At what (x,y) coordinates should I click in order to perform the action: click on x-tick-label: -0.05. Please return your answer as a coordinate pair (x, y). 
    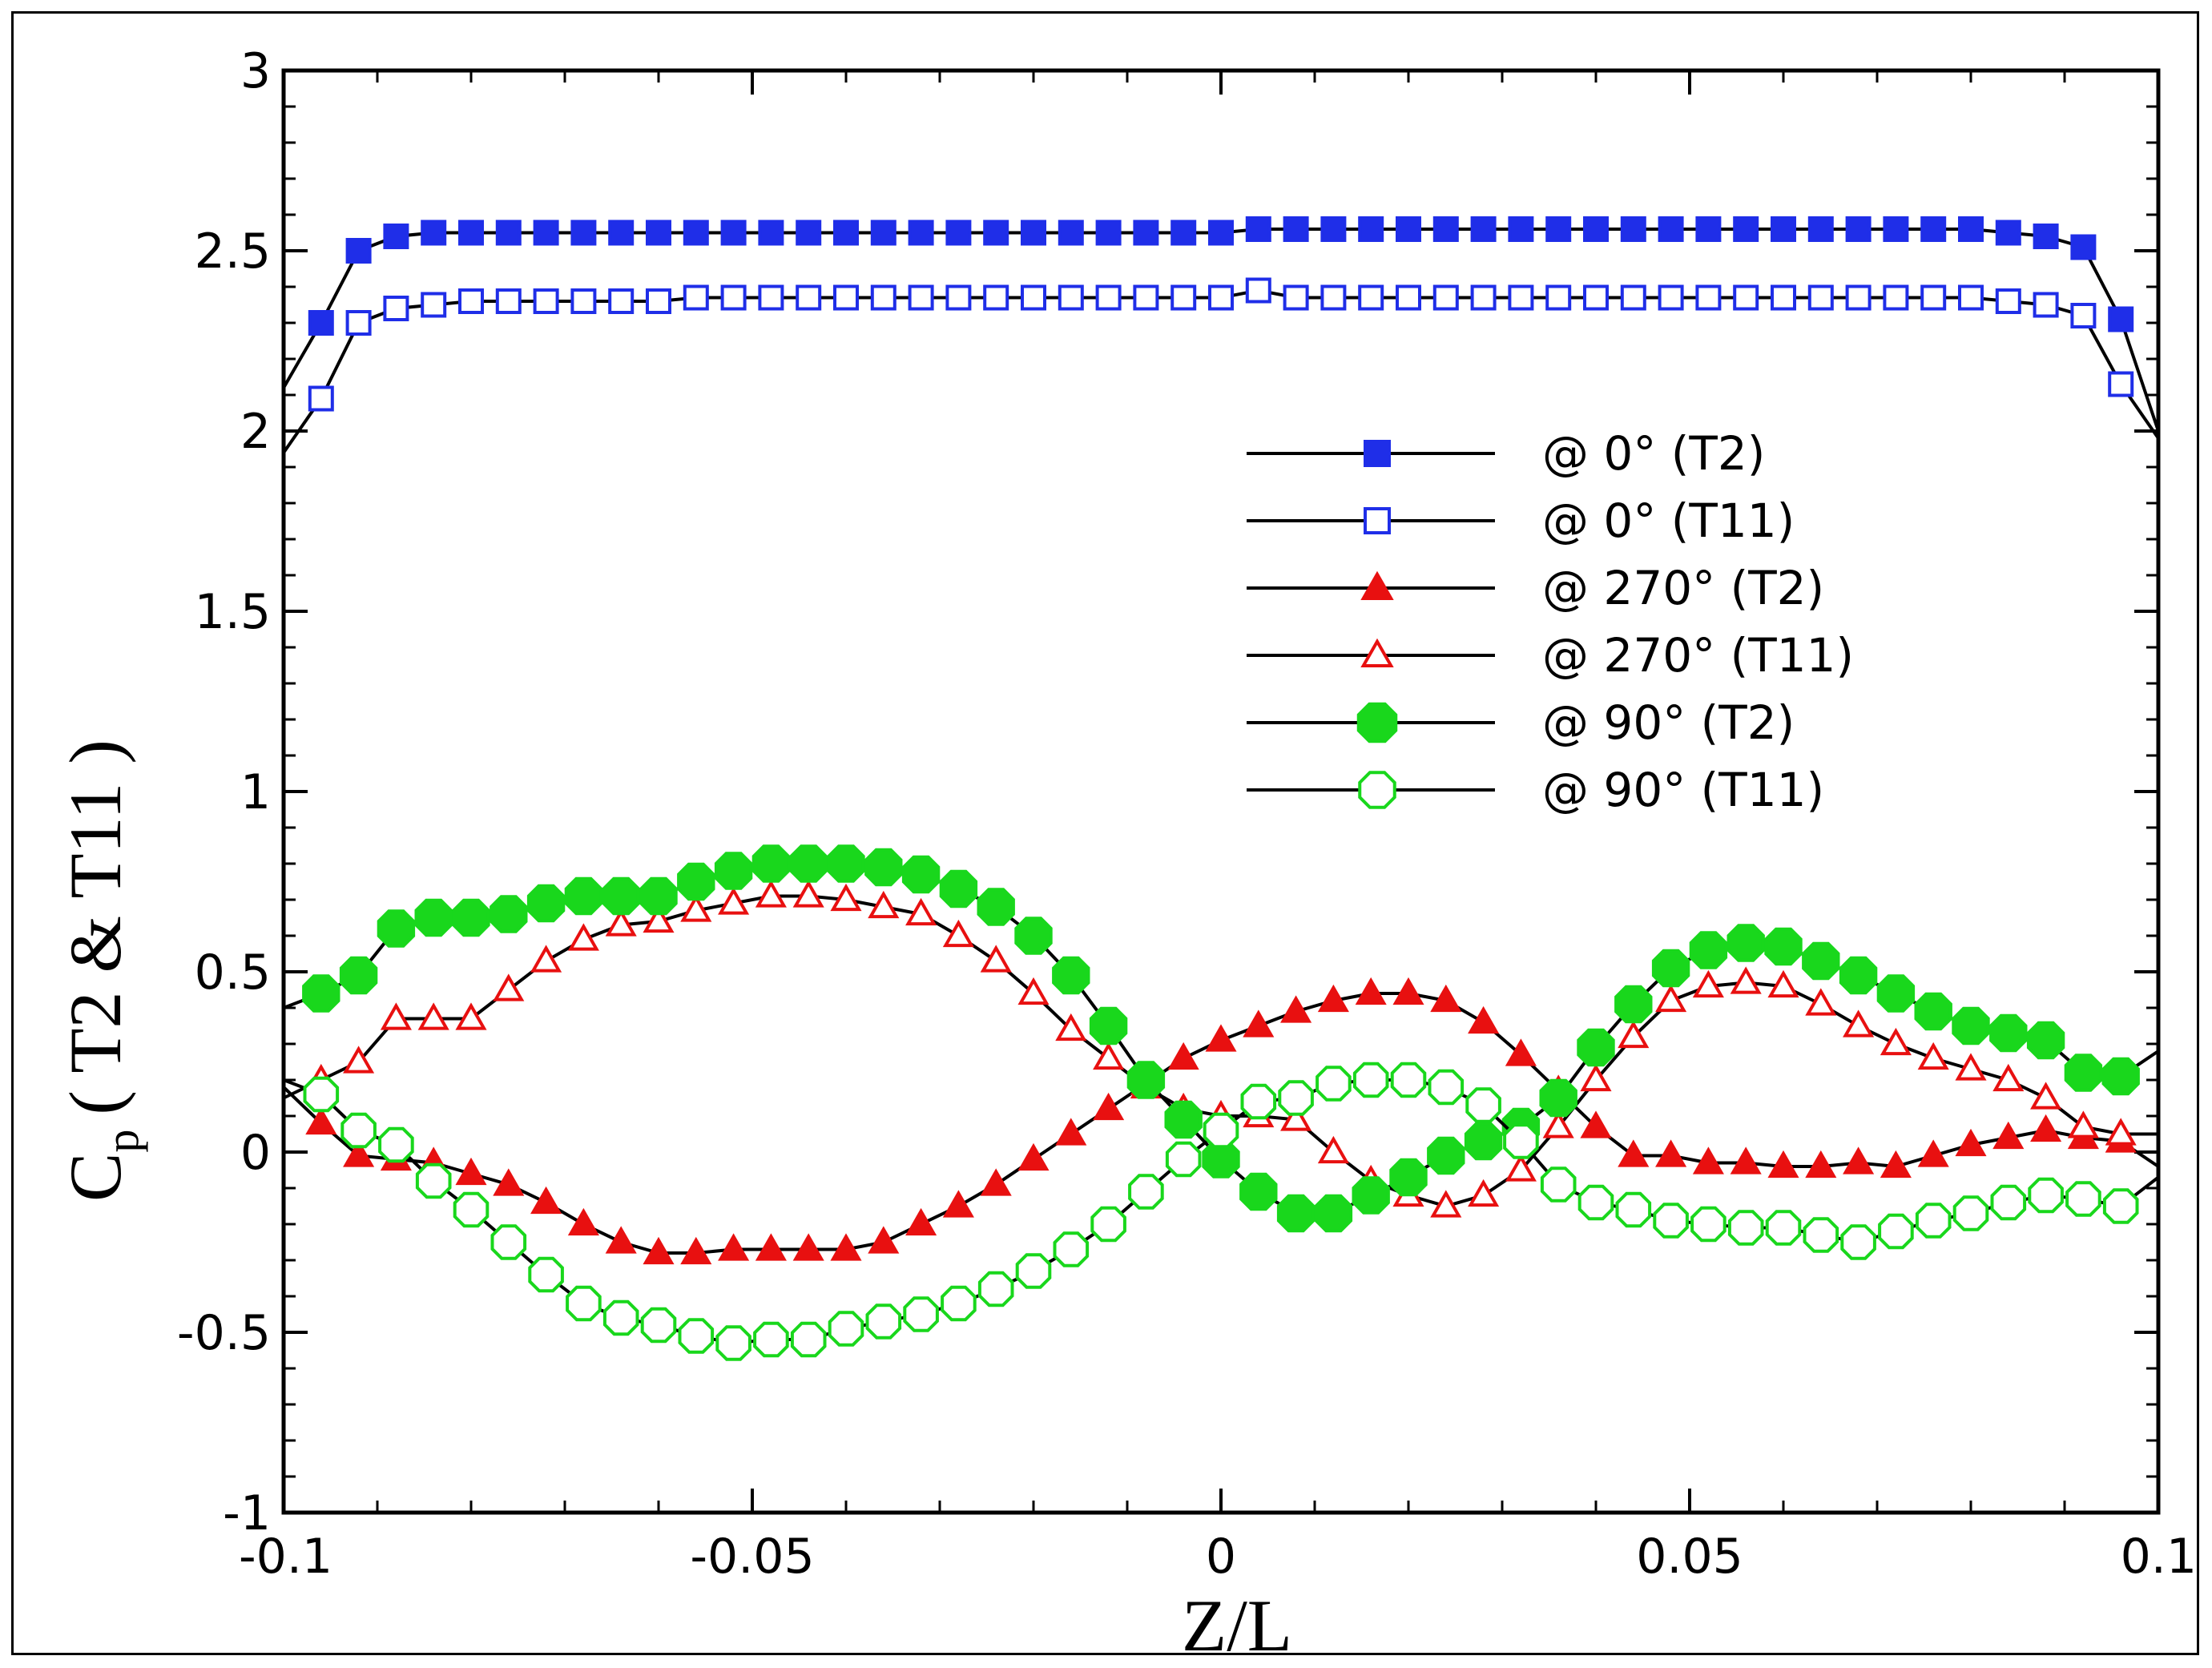
    Looking at the image, I should click on (752, 1557).